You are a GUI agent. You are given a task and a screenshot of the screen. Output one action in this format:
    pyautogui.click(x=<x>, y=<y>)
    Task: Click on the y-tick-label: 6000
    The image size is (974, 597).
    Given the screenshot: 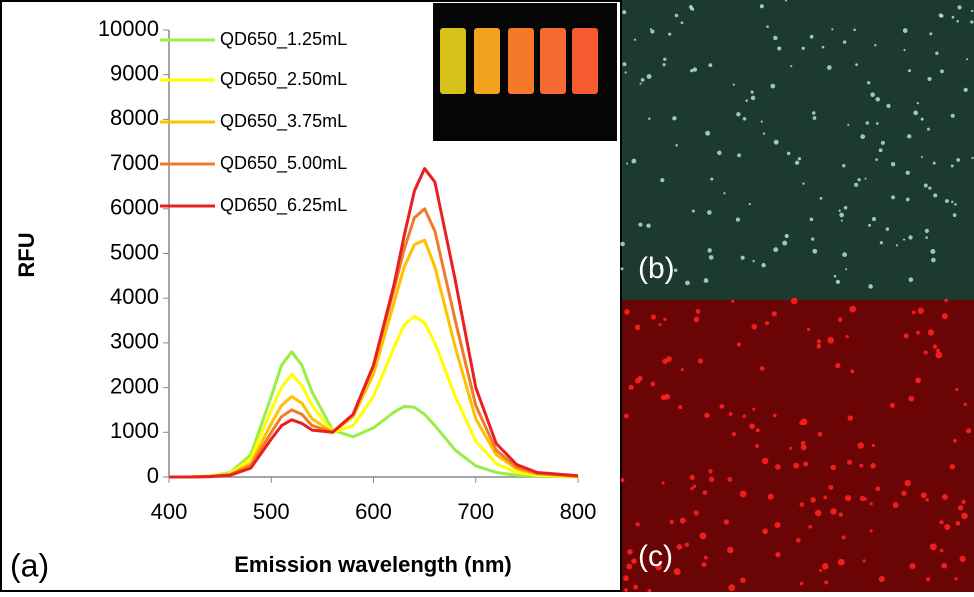 What is the action you would take?
    pyautogui.click(x=134, y=207)
    